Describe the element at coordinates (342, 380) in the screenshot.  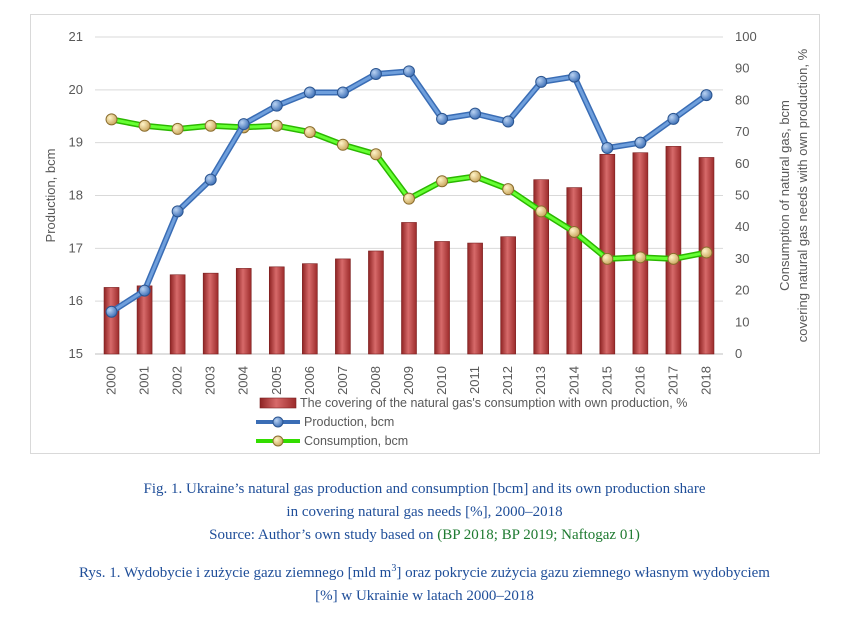
I see `x-tick-label: 2007` at that location.